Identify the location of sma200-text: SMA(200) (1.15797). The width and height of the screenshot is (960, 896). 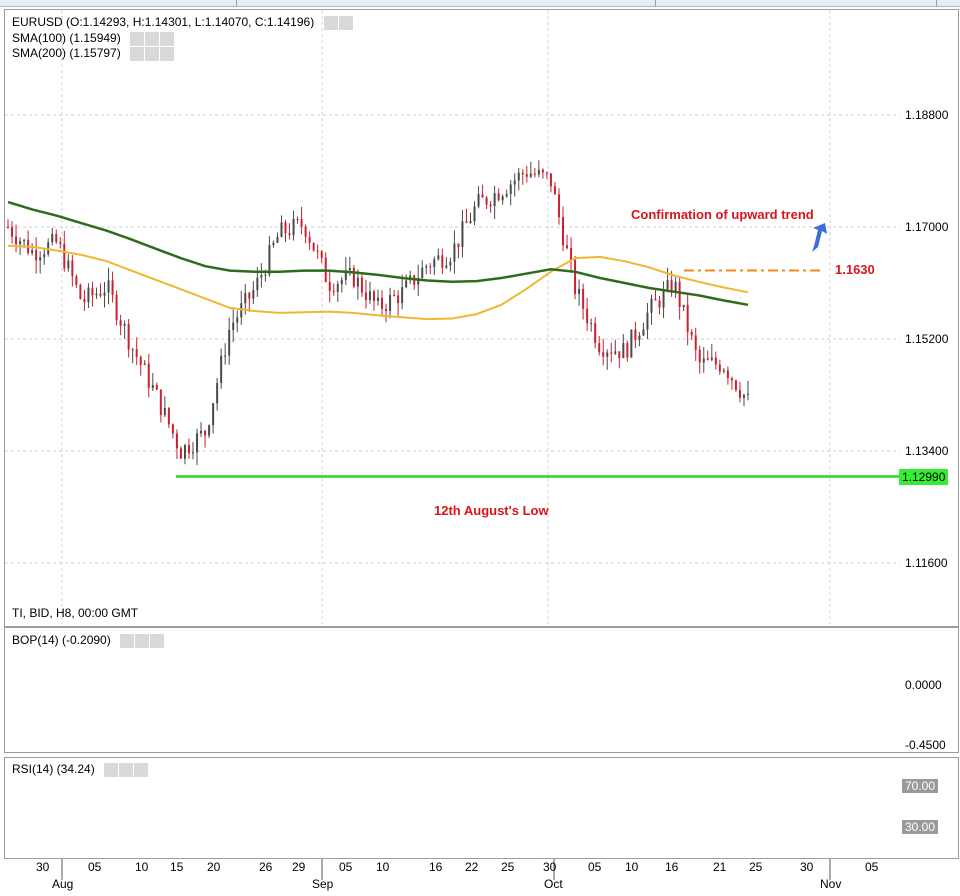
(66, 53).